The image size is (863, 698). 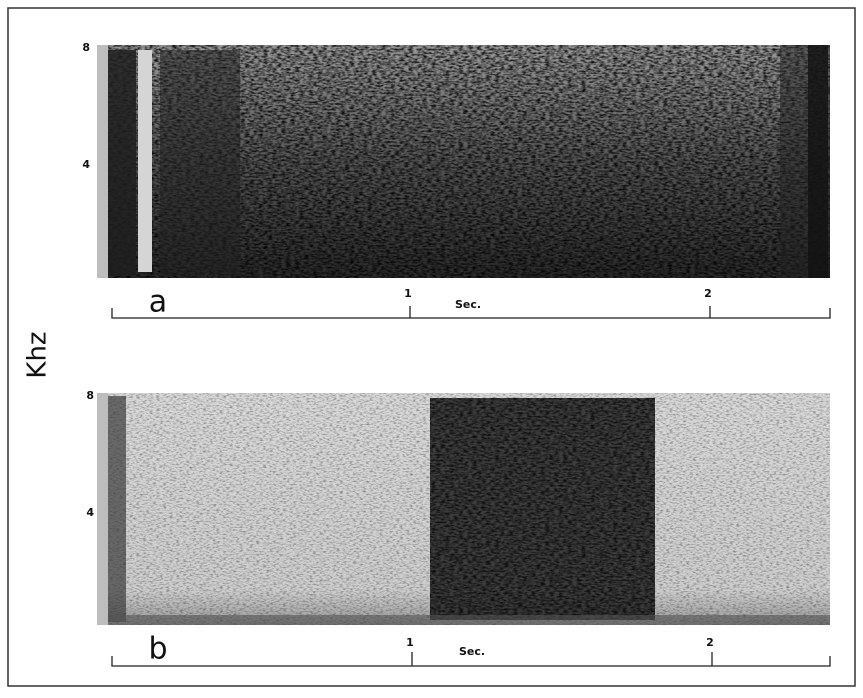 What do you see at coordinates (157, 649) in the screenshot?
I see `panel-label: b` at bounding box center [157, 649].